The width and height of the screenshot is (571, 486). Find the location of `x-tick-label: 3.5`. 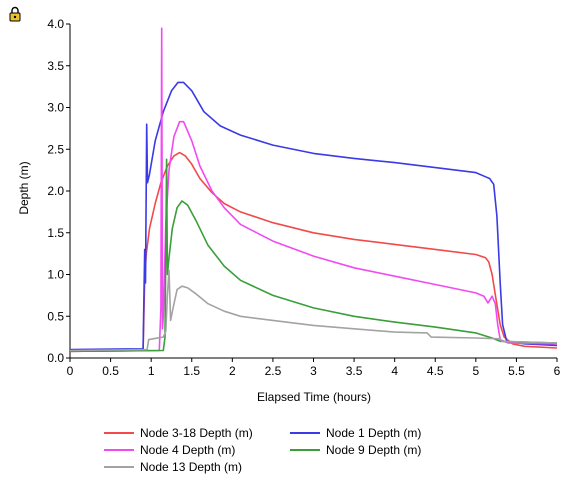

x-tick-label: 3.5 is located at coordinates (354, 371).